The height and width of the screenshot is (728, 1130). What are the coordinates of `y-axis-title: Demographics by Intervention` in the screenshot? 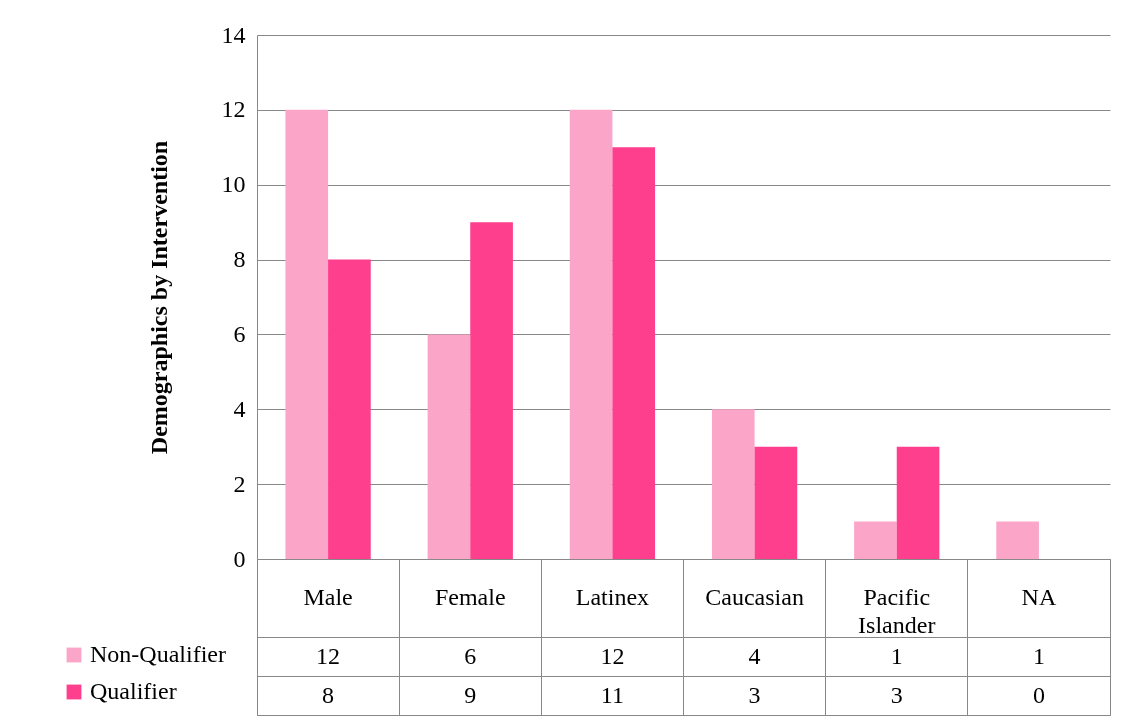 It's located at (158, 297).